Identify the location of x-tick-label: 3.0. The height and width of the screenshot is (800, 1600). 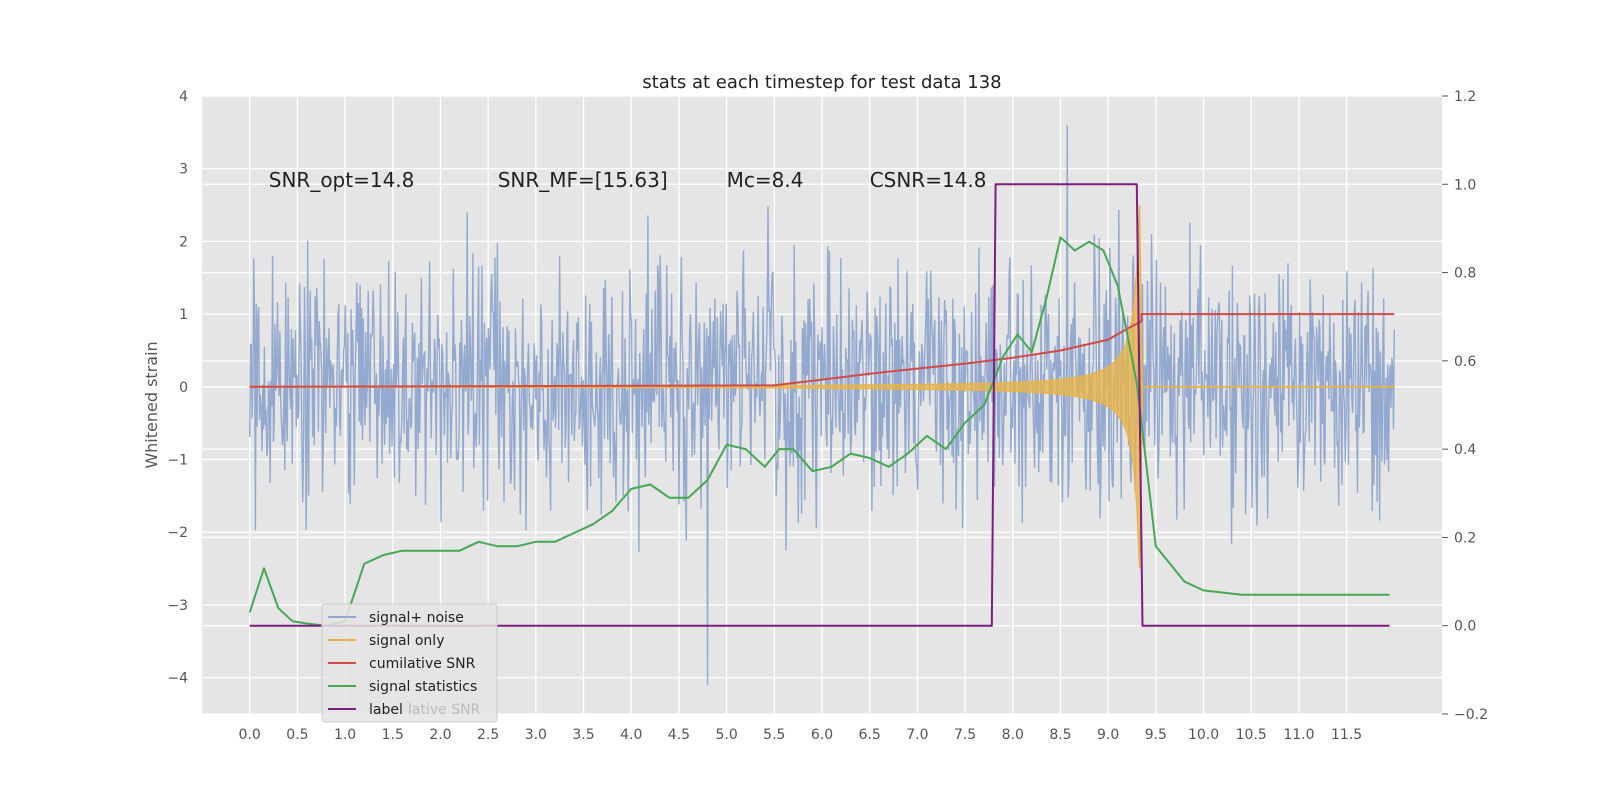
(536, 735).